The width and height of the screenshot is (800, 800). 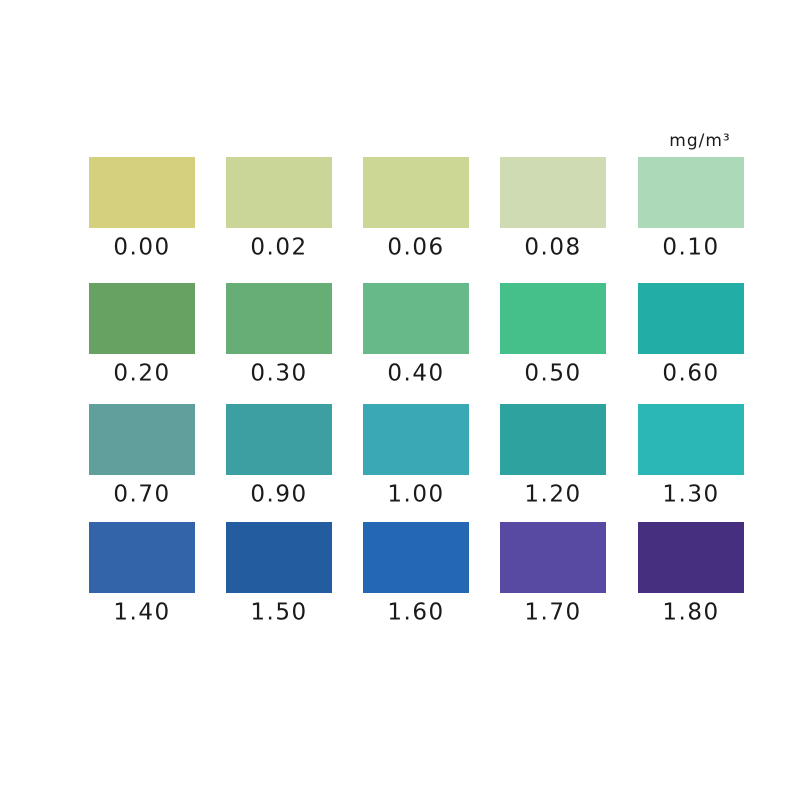 I want to click on swatch-label: 0.02, so click(x=278, y=248).